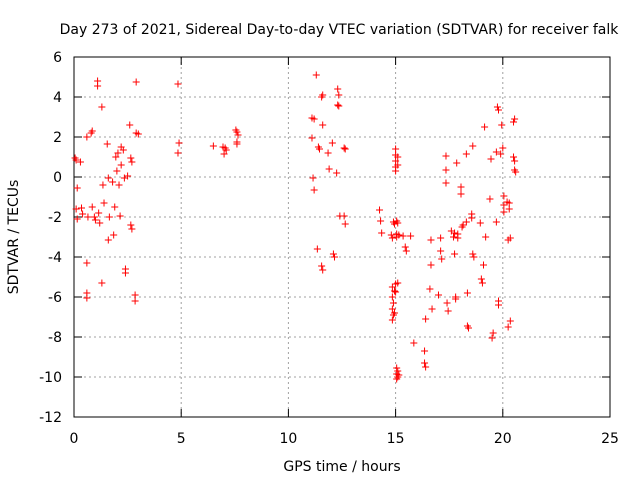  Describe the element at coordinates (55, 258) in the screenshot. I see `y-tick-label: -4` at that location.